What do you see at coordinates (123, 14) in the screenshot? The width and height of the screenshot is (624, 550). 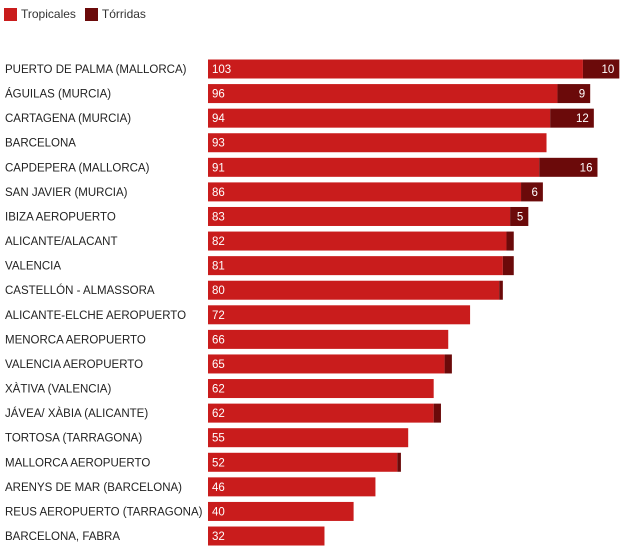 I see `legend-label: Tórridas` at bounding box center [123, 14].